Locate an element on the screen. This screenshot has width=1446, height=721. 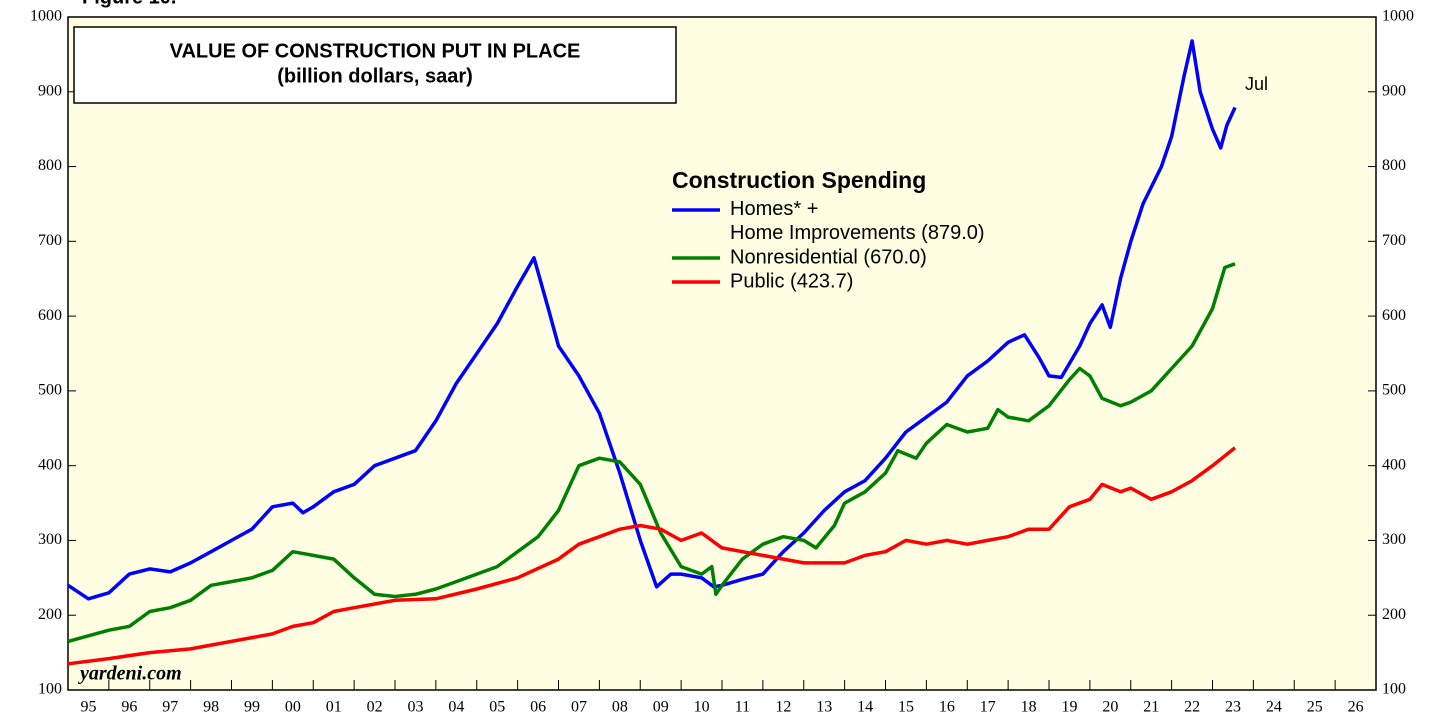
x-tick-label: 96 is located at coordinates (129, 707).